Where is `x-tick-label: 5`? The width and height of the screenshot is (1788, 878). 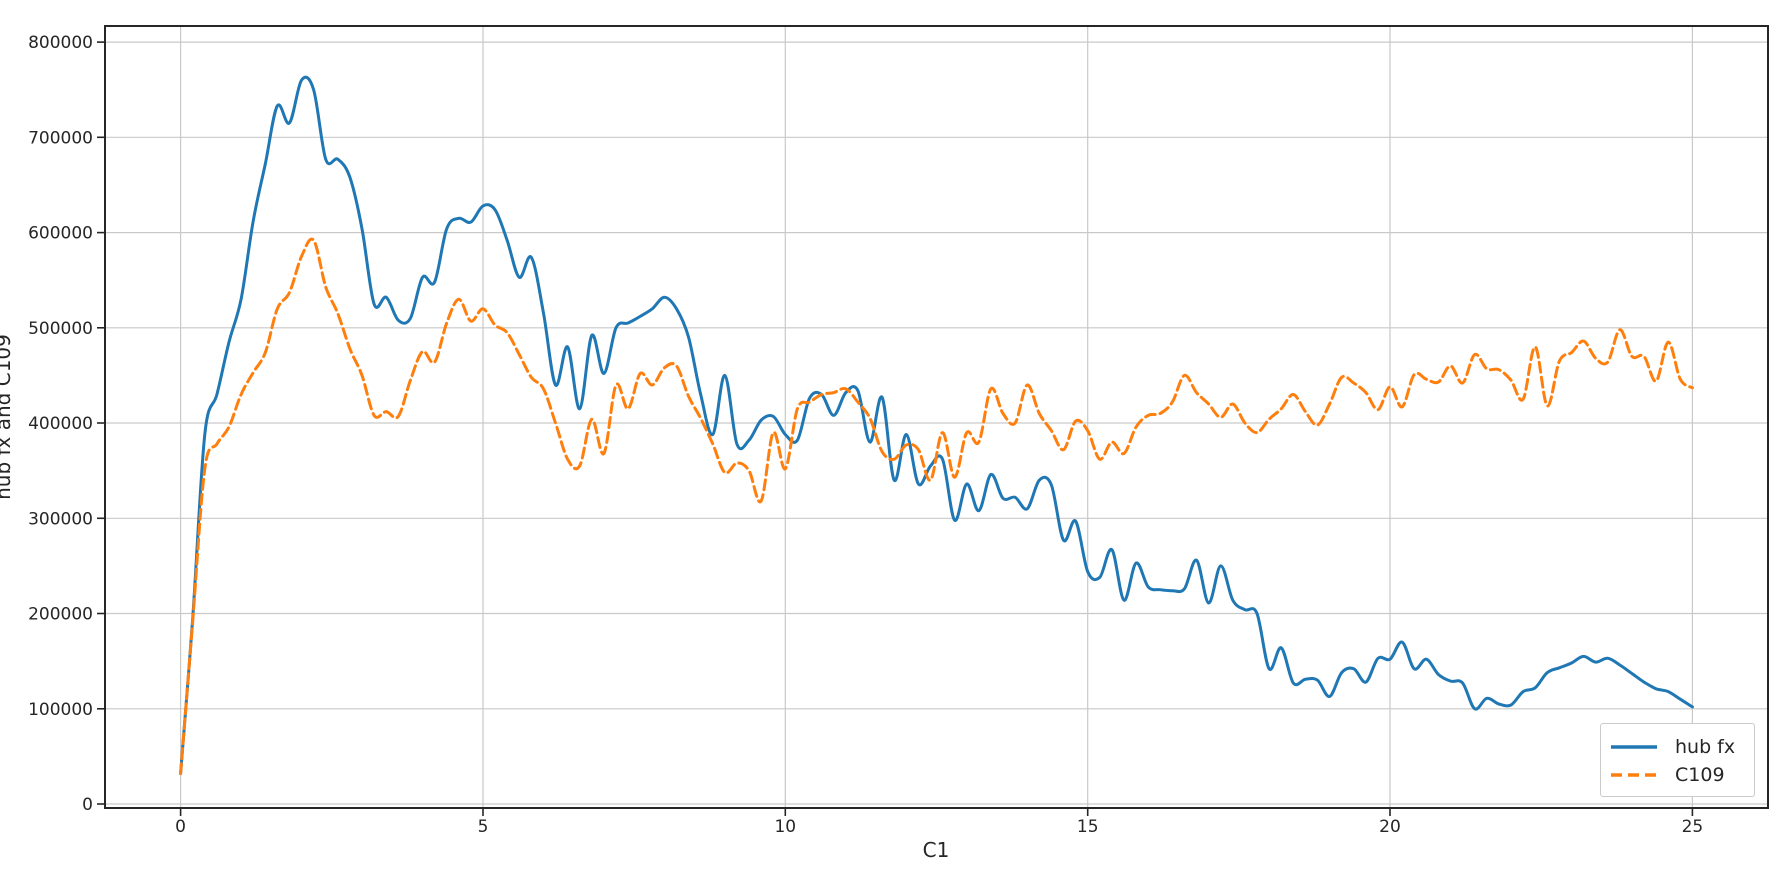 x-tick-label: 5 is located at coordinates (483, 827).